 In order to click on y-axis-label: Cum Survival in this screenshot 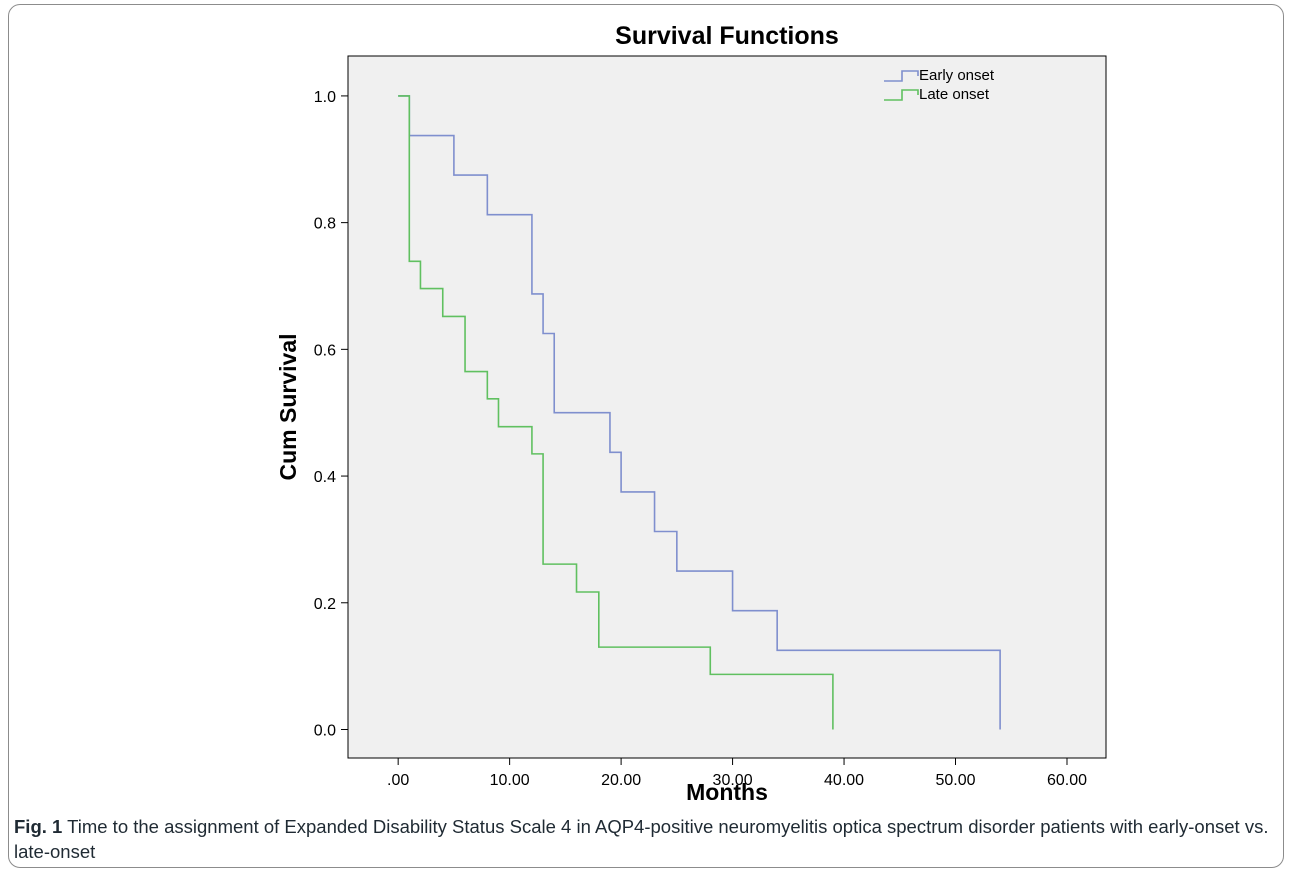, I will do `click(288, 407)`.